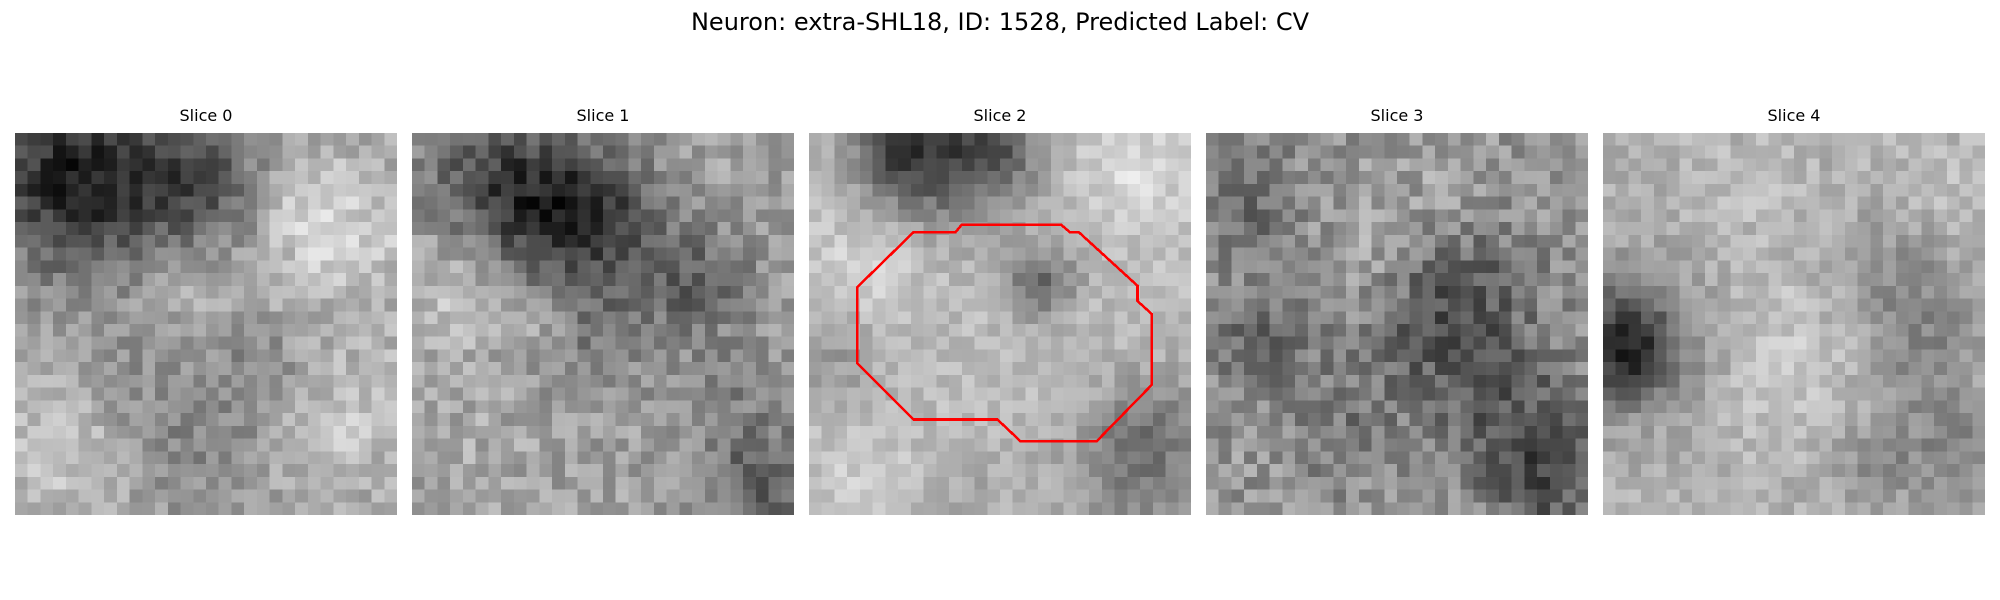 This screenshot has height=600, width=2000. I want to click on slice-panel-3: Slice 3, so click(1397, 310).